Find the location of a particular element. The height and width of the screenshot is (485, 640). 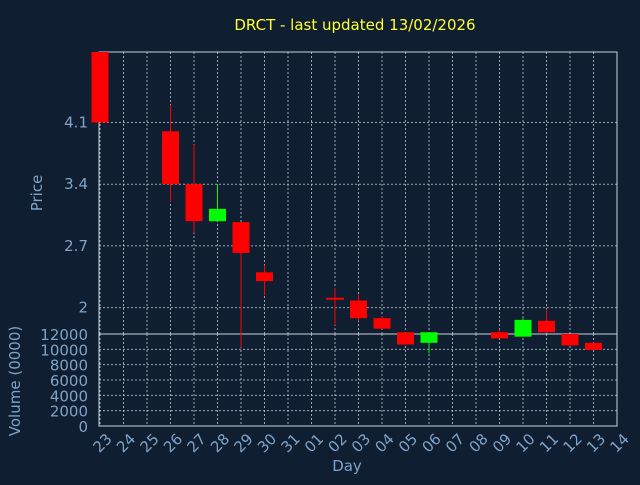

volume-tick-label: 8000 is located at coordinates (69, 366).